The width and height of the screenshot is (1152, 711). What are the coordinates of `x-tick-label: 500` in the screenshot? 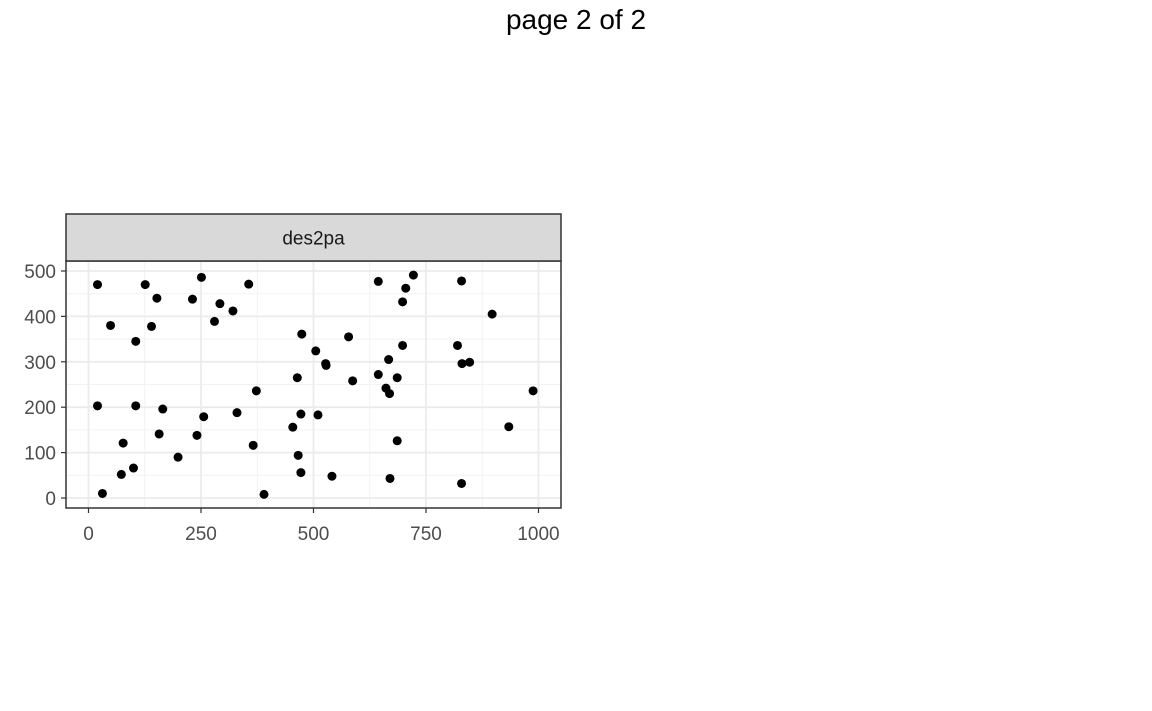 It's located at (314, 534).